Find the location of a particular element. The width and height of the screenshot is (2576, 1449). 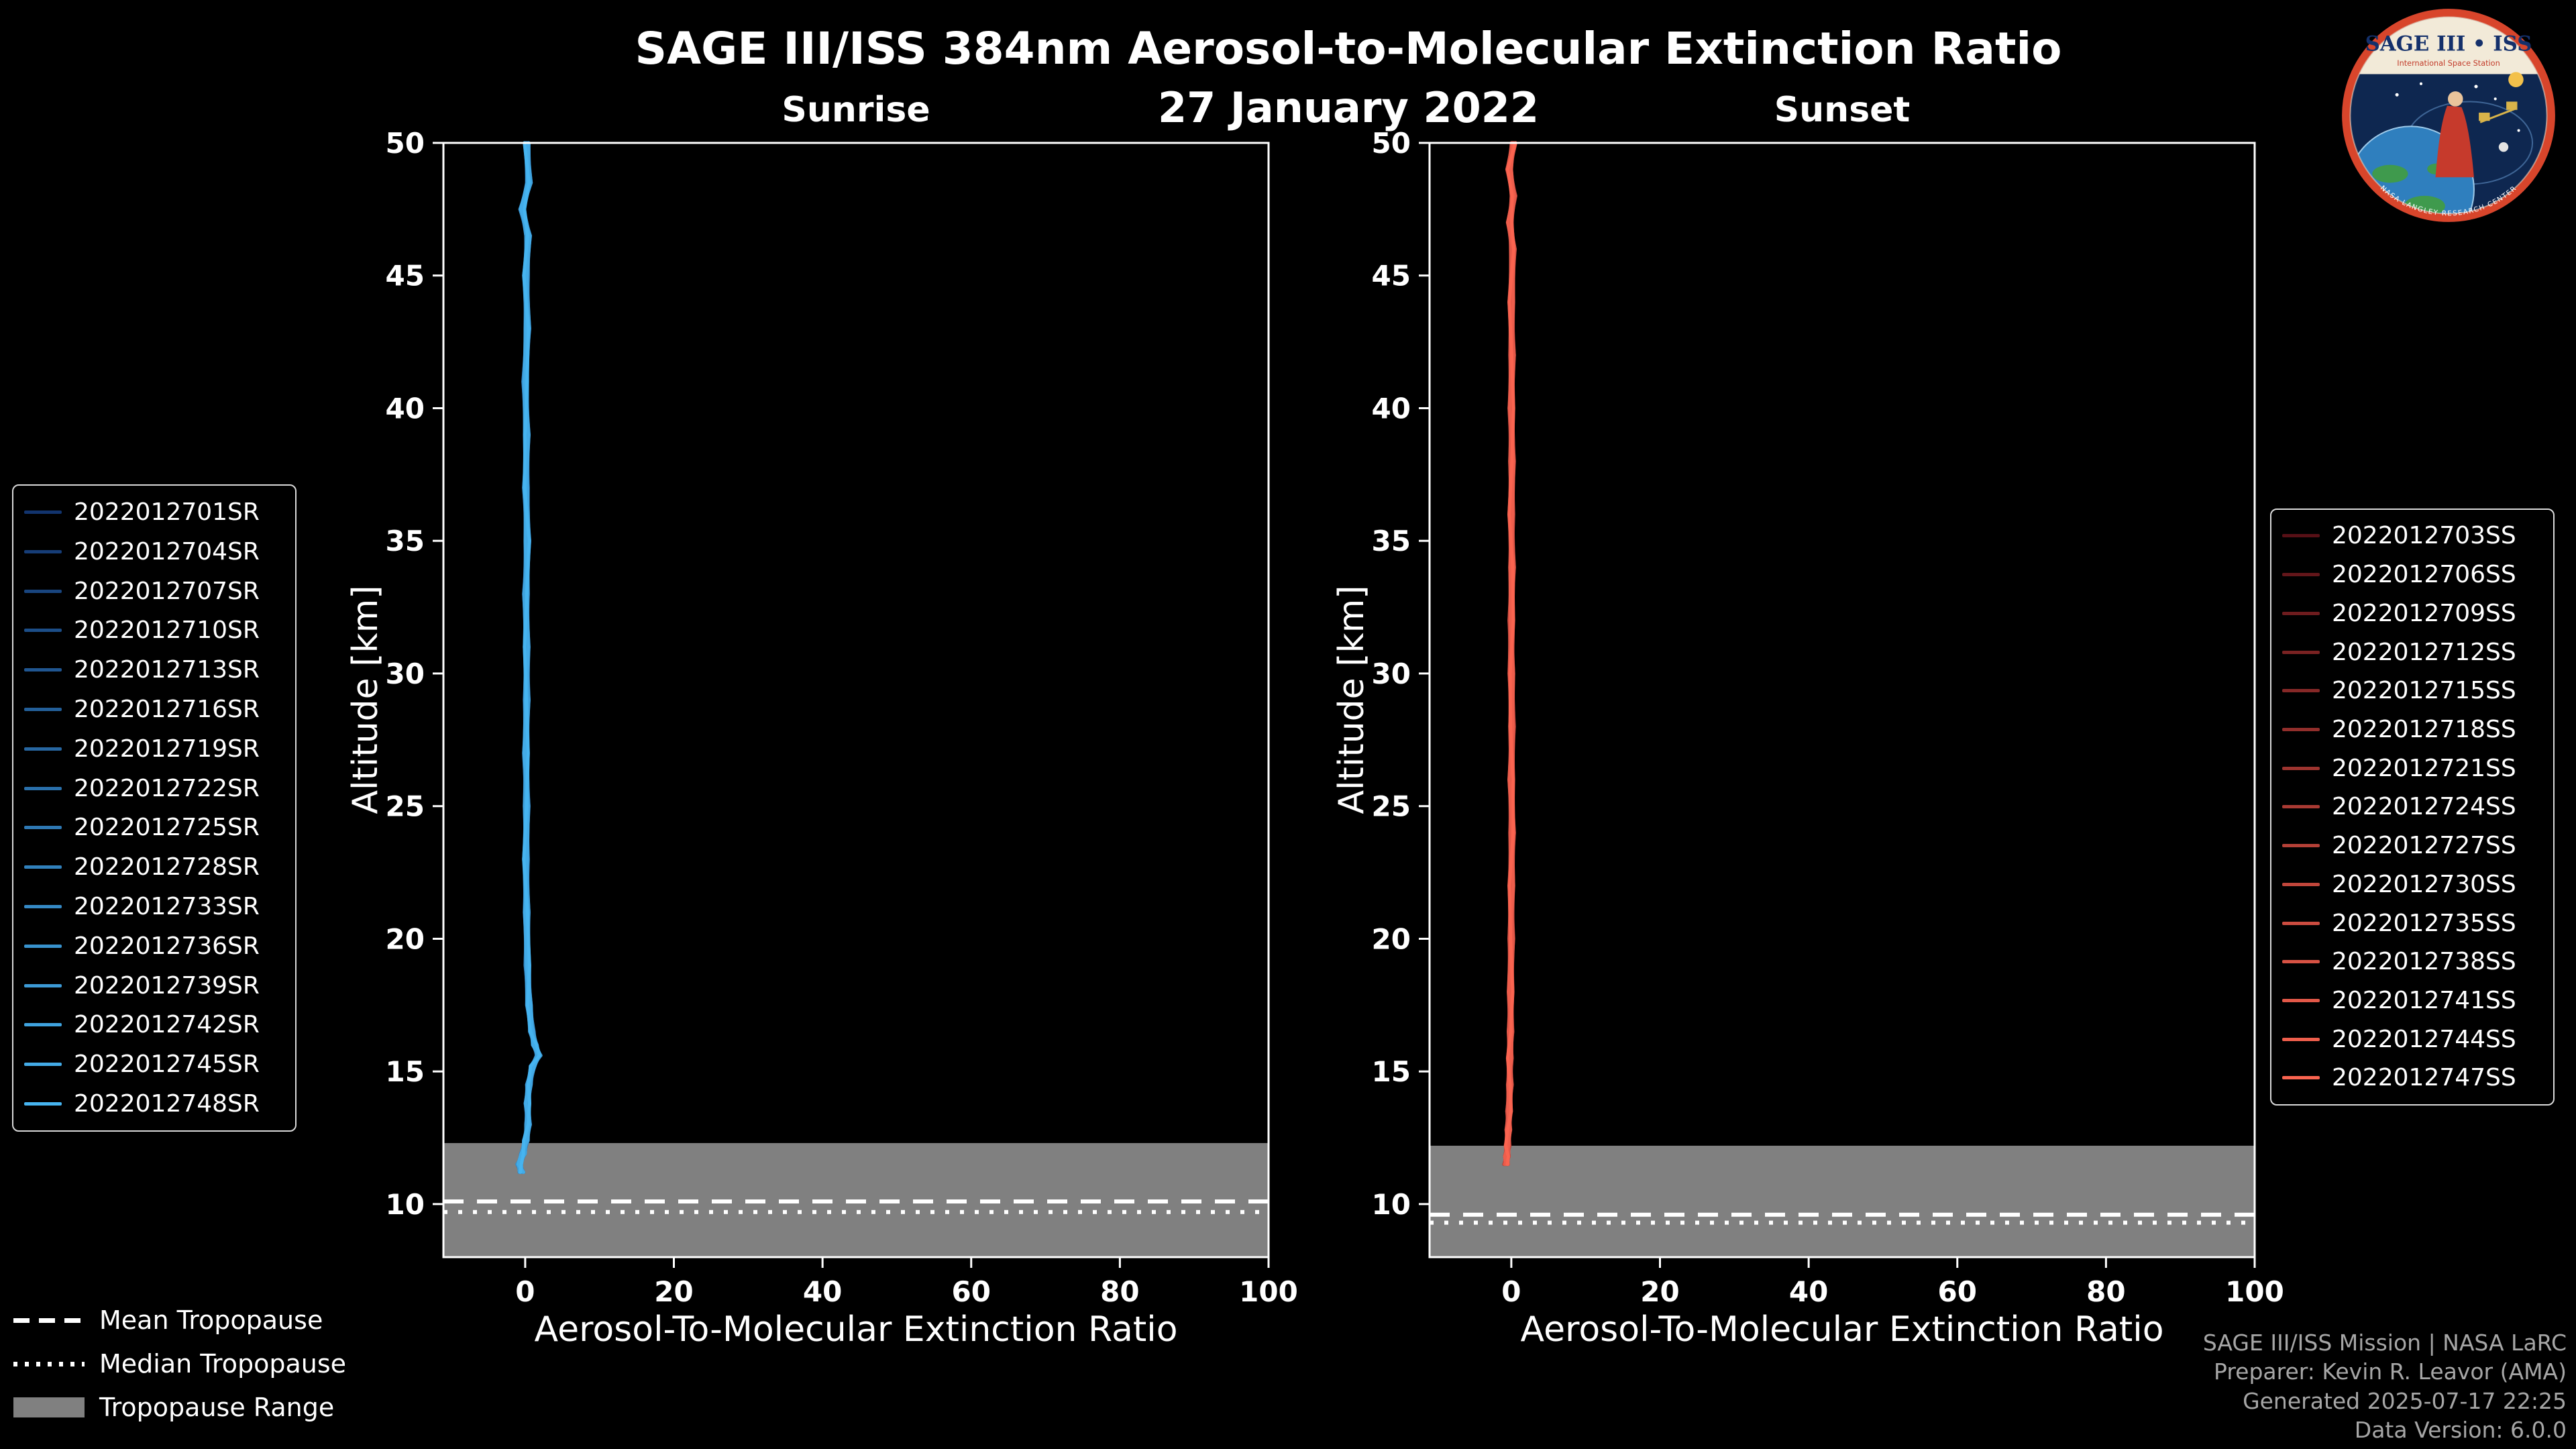

legend-item-median-tropopause: Median Tropopause is located at coordinates (179, 1364).